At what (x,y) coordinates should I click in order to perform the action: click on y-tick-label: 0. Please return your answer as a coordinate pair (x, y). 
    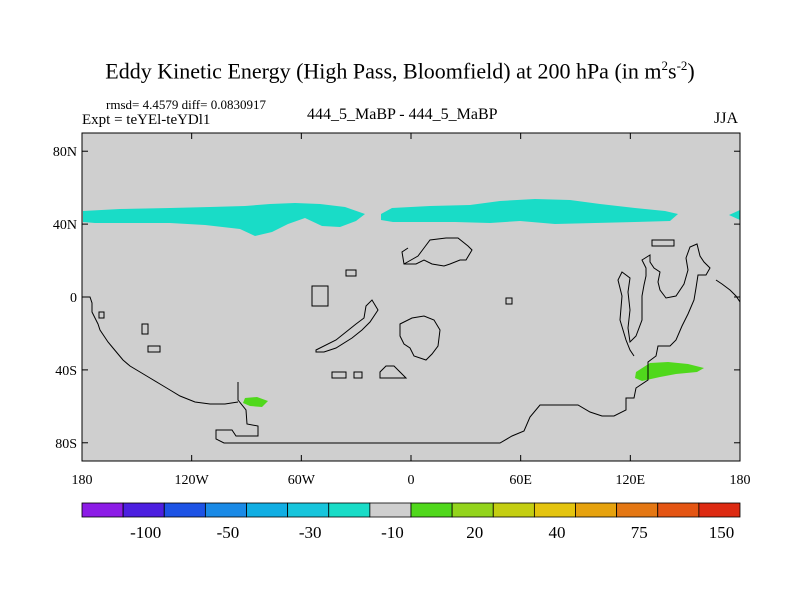
    Looking at the image, I should click on (73, 298).